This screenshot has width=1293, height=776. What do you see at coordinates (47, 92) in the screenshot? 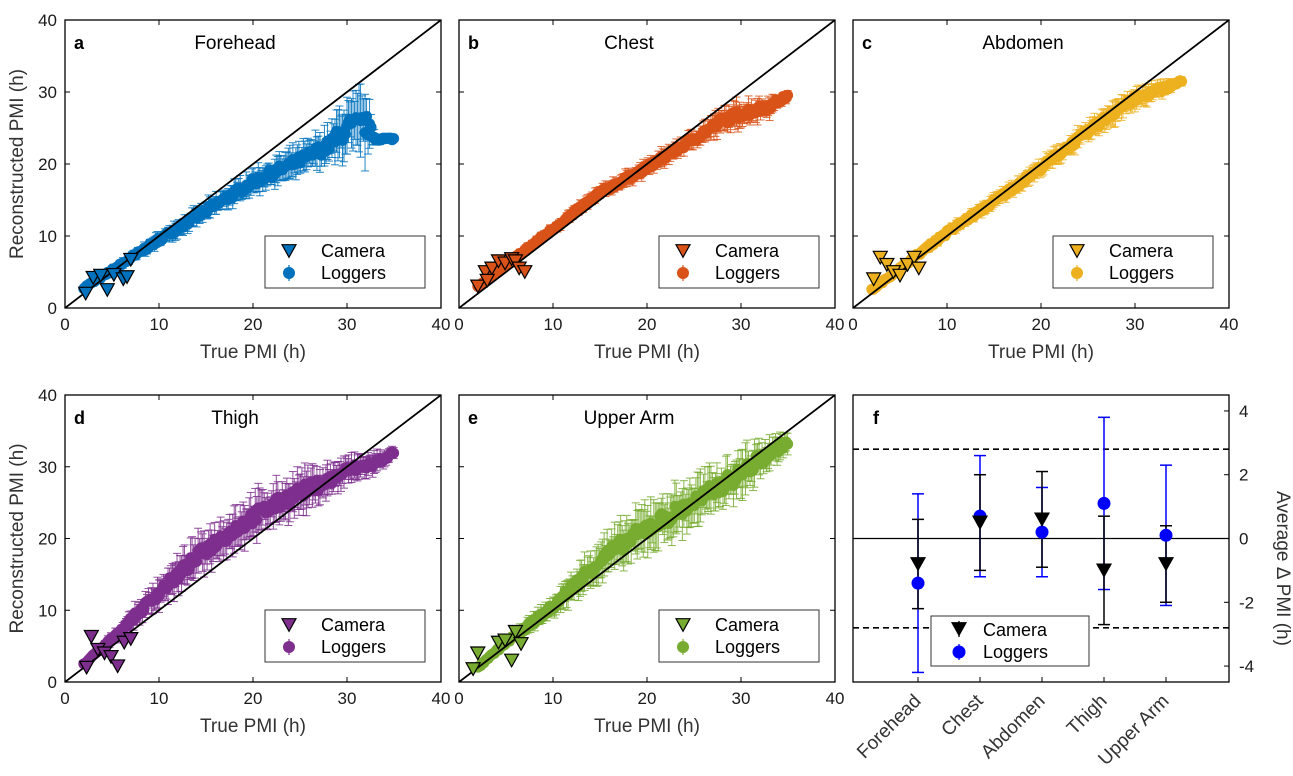
I see `y-tick-label: 30` at bounding box center [47, 92].